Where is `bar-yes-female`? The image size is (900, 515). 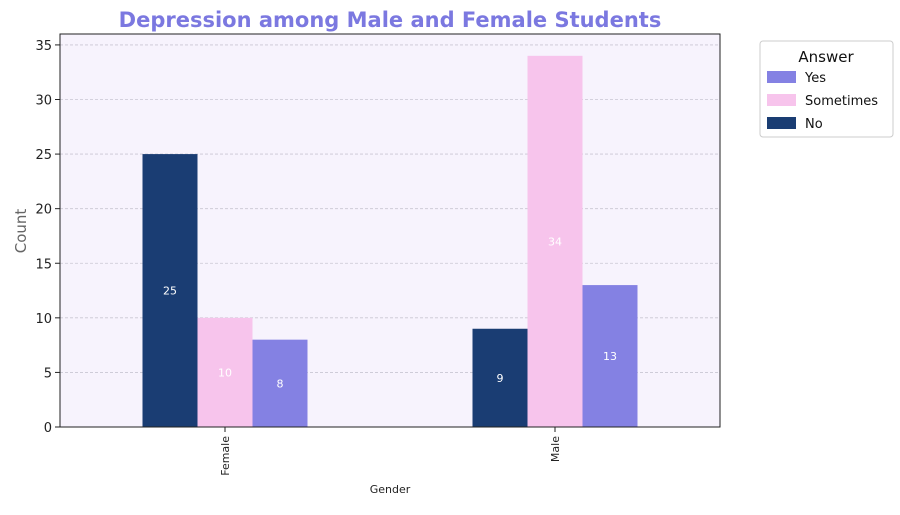 bar-yes-female is located at coordinates (280, 383).